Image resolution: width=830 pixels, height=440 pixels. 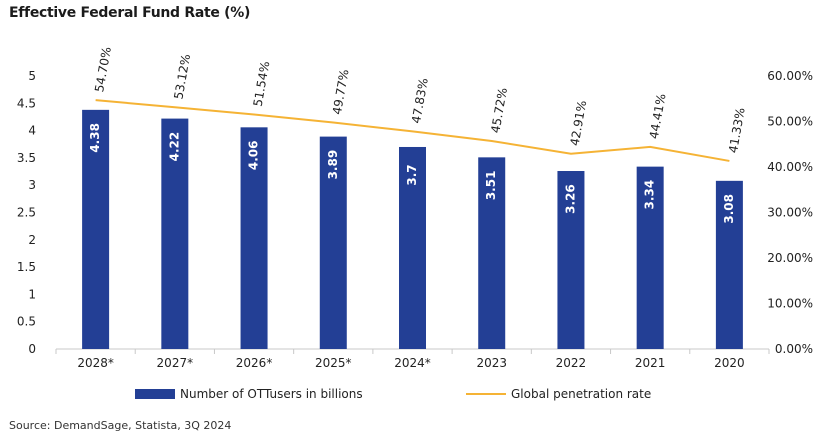 I want to click on right-axis-tick-label: 50.00%, so click(x=790, y=122).